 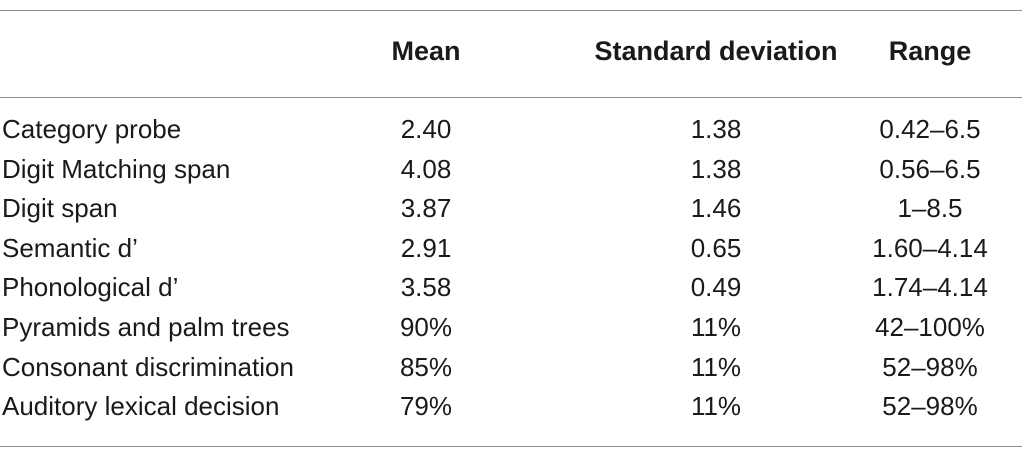 I want to click on table-row: Consonant discrimination 85% 11% 52–98%, so click(x=511, y=368).